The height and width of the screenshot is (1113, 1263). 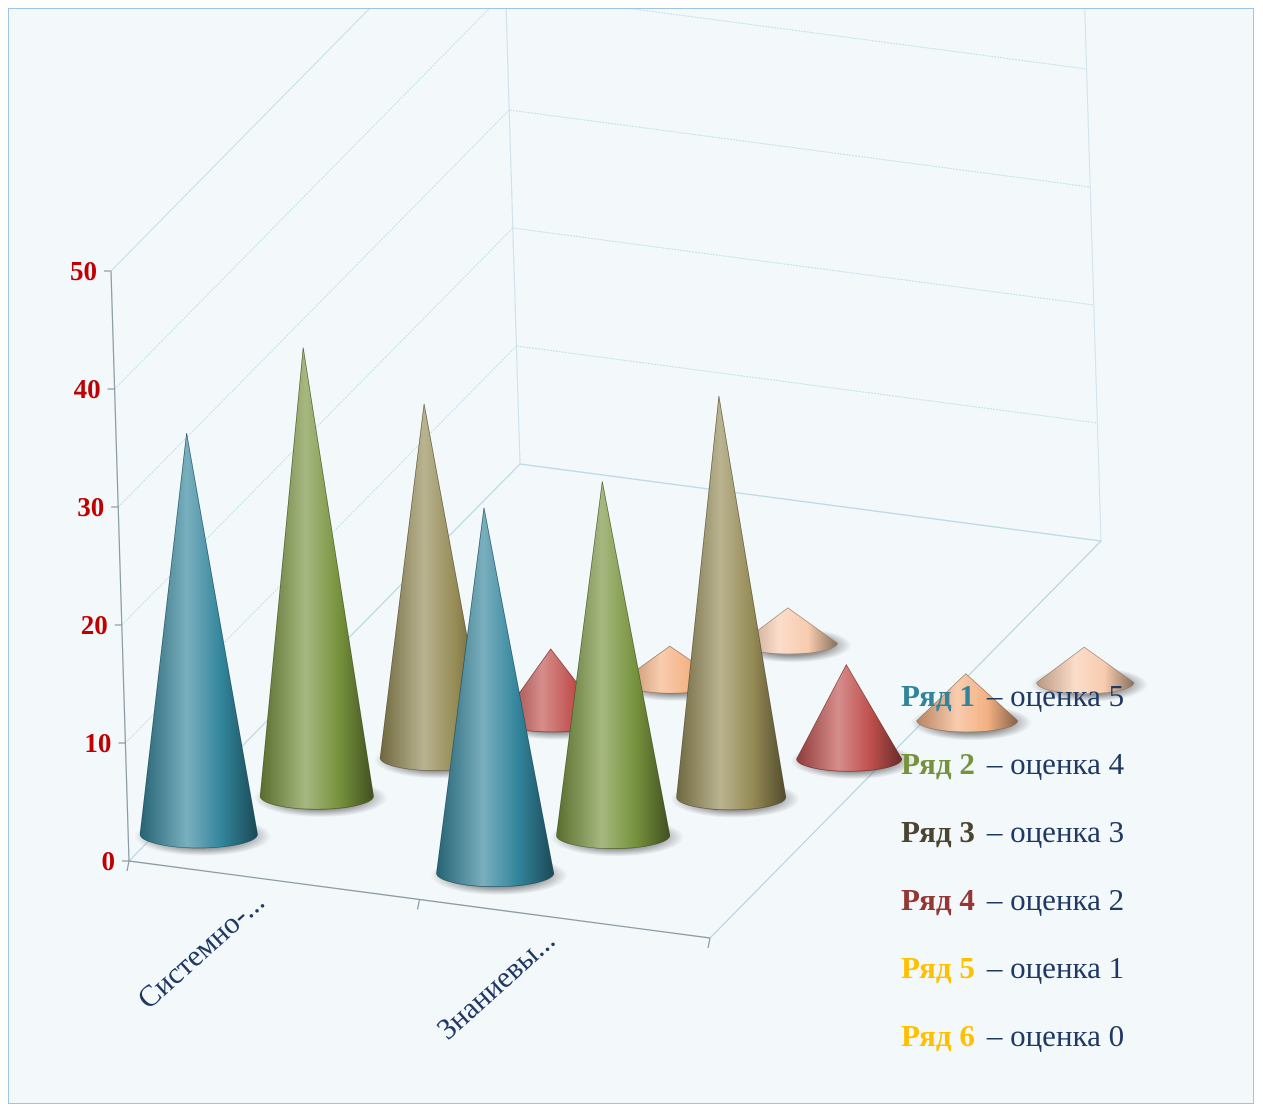 I want to click on y-tick-label: 30, so click(x=90, y=507).